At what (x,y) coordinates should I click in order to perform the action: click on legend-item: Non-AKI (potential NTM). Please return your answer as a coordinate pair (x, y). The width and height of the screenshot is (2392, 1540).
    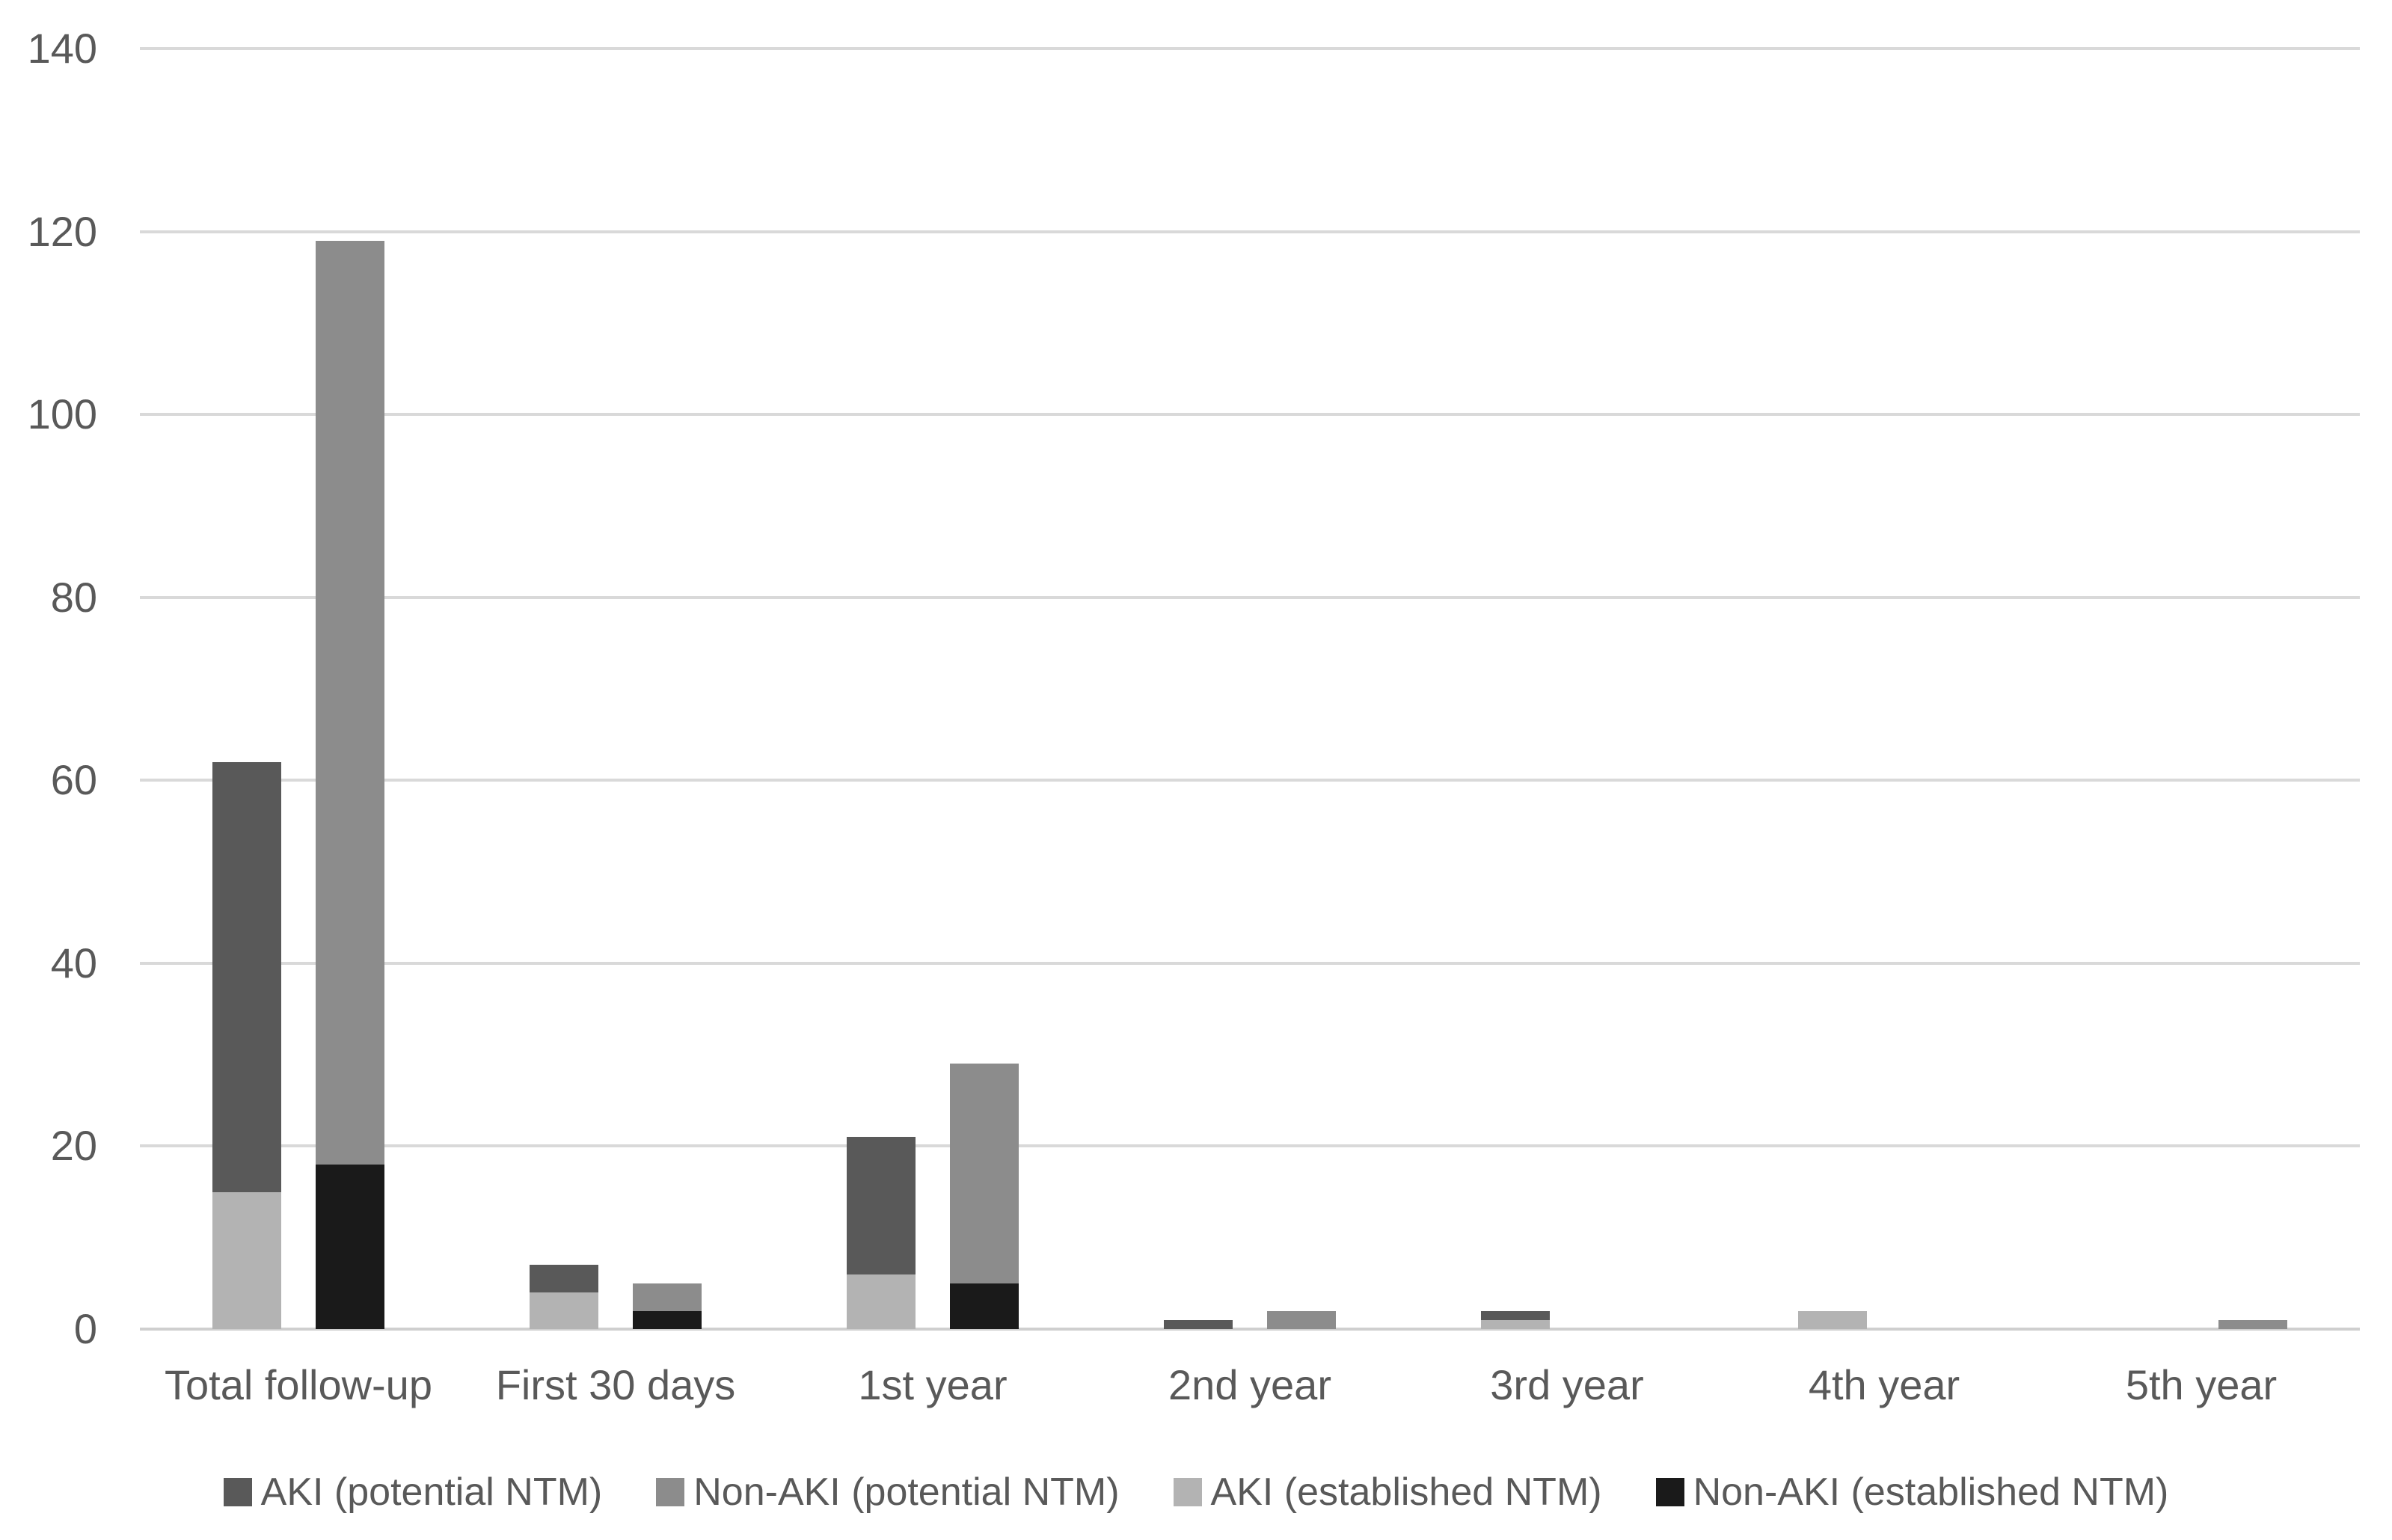
    Looking at the image, I should click on (888, 1492).